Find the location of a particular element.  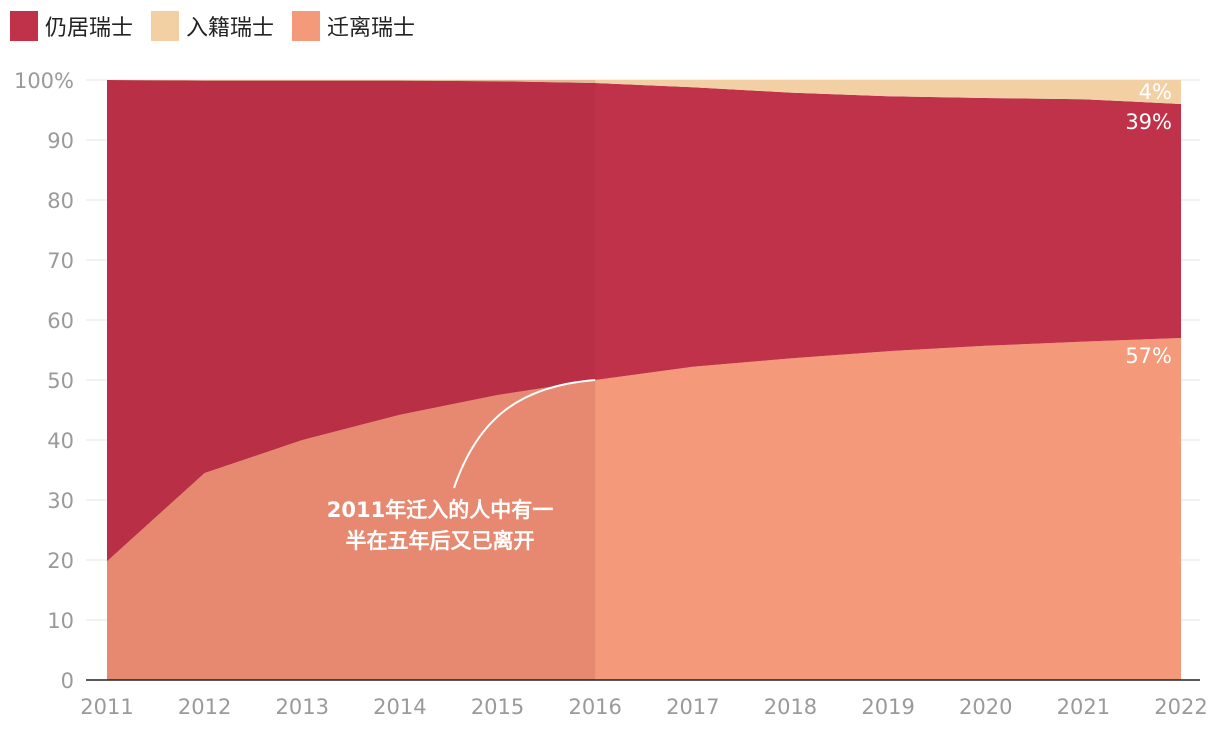

end-label: 57% is located at coordinates (1148, 356).